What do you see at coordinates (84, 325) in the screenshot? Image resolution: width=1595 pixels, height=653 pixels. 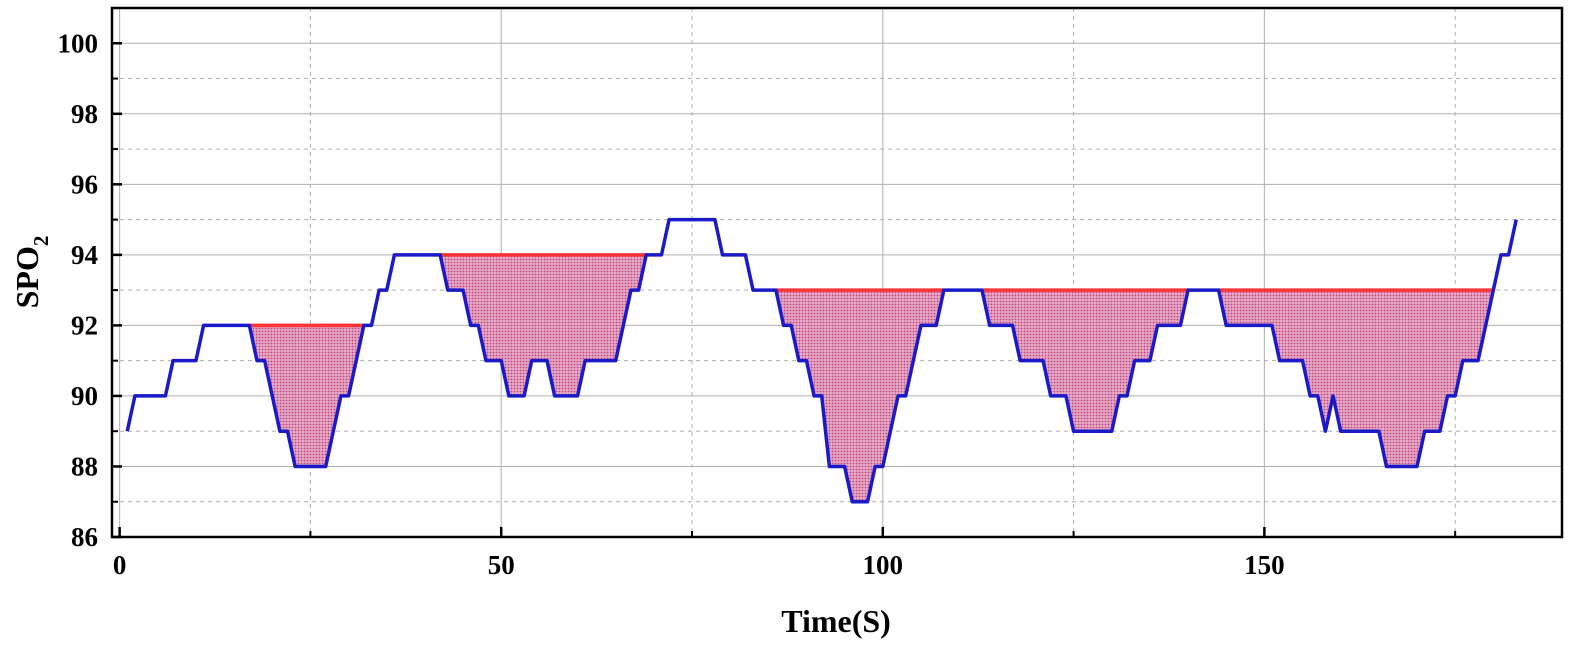 I see `y-tick-label: 92` at bounding box center [84, 325].